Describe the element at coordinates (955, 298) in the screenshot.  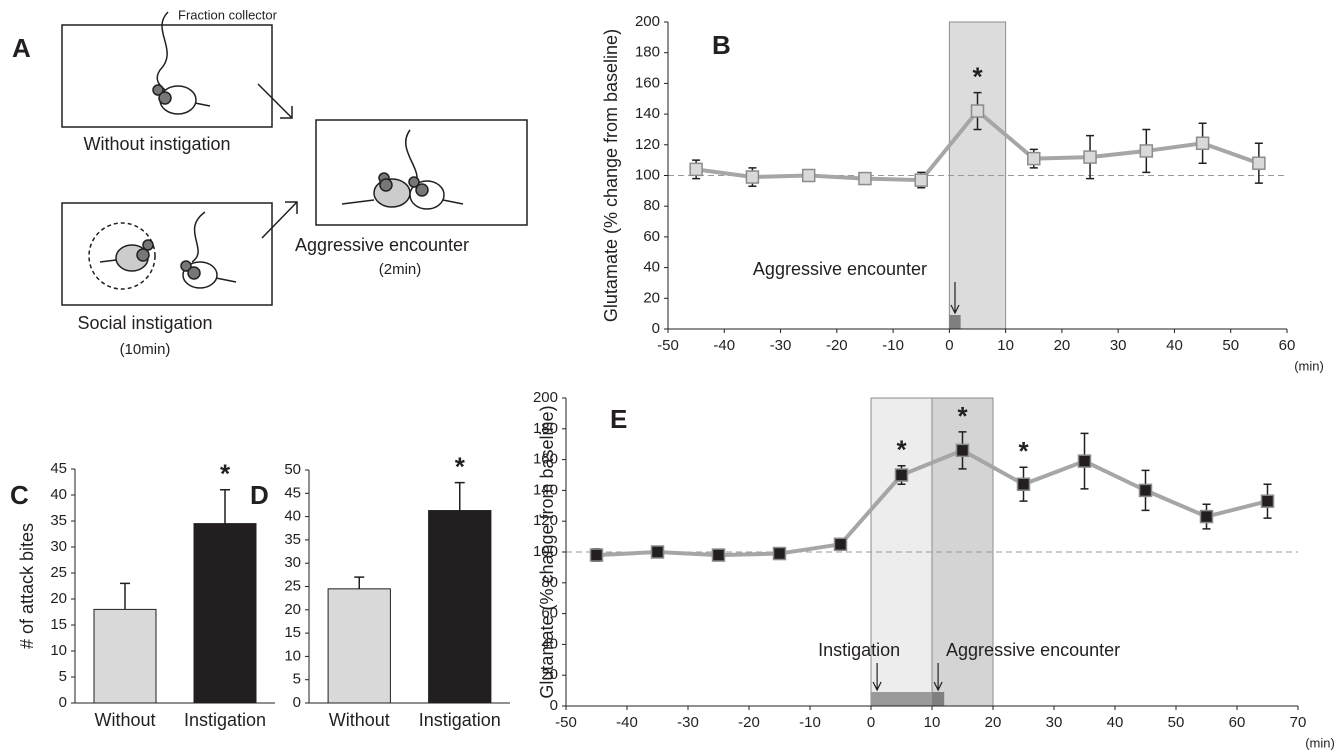
I see `annotation-arrow` at that location.